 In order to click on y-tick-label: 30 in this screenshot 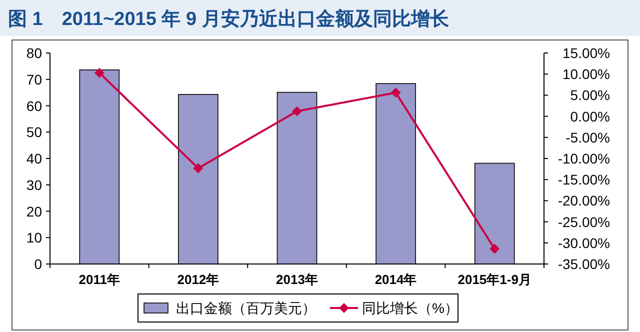, I will do `click(34, 184)`.